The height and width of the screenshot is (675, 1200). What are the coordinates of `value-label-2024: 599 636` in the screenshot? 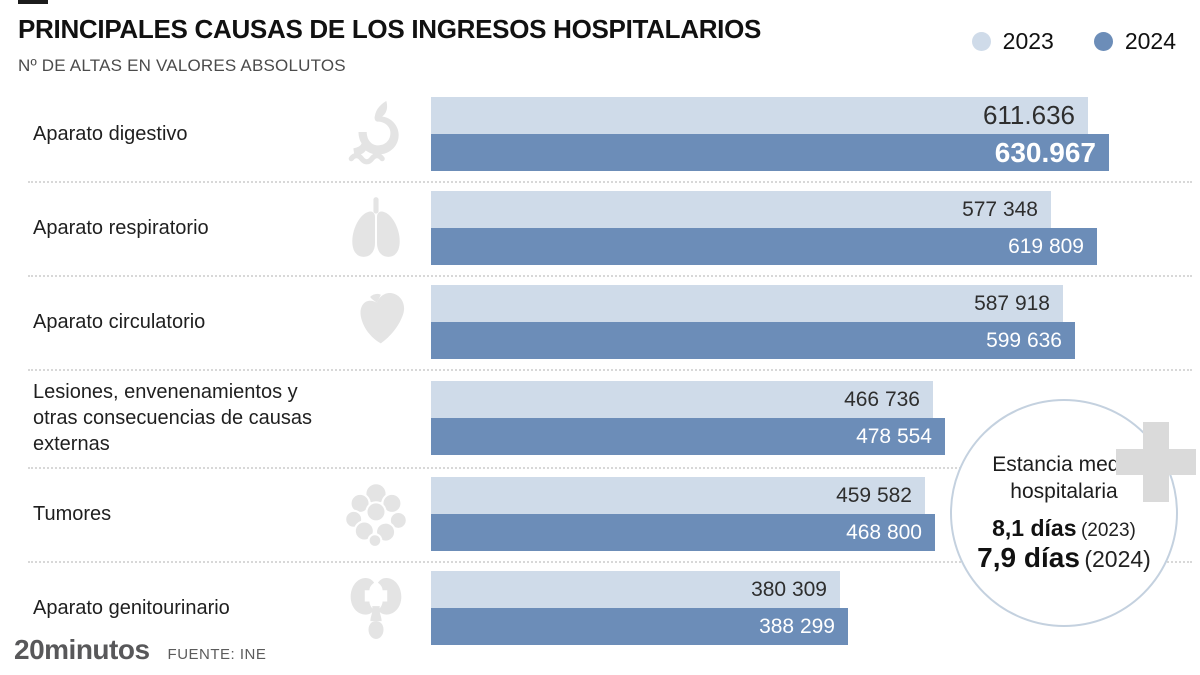 It's located at (1024, 340).